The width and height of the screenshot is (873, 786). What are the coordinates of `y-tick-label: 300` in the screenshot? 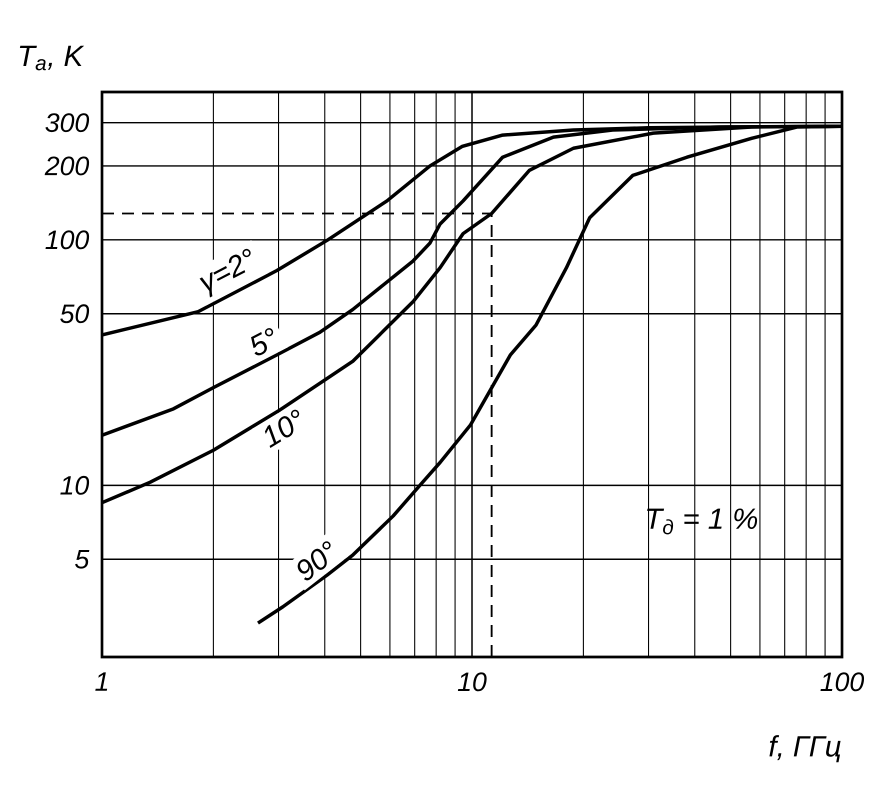 It's located at (67, 122).